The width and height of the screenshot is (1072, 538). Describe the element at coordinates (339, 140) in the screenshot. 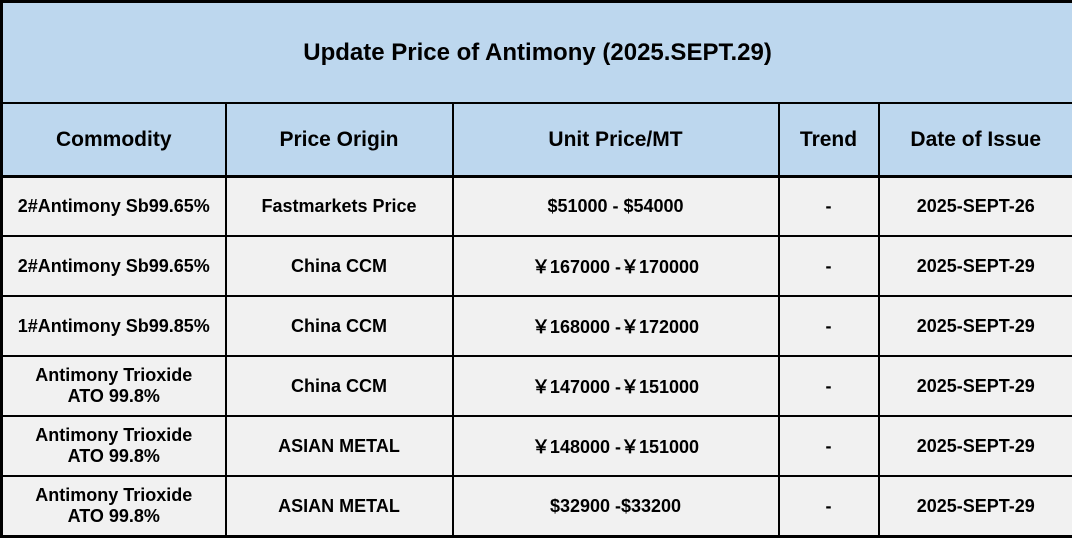

I see `column-header-price-origin: Price Origin` at that location.